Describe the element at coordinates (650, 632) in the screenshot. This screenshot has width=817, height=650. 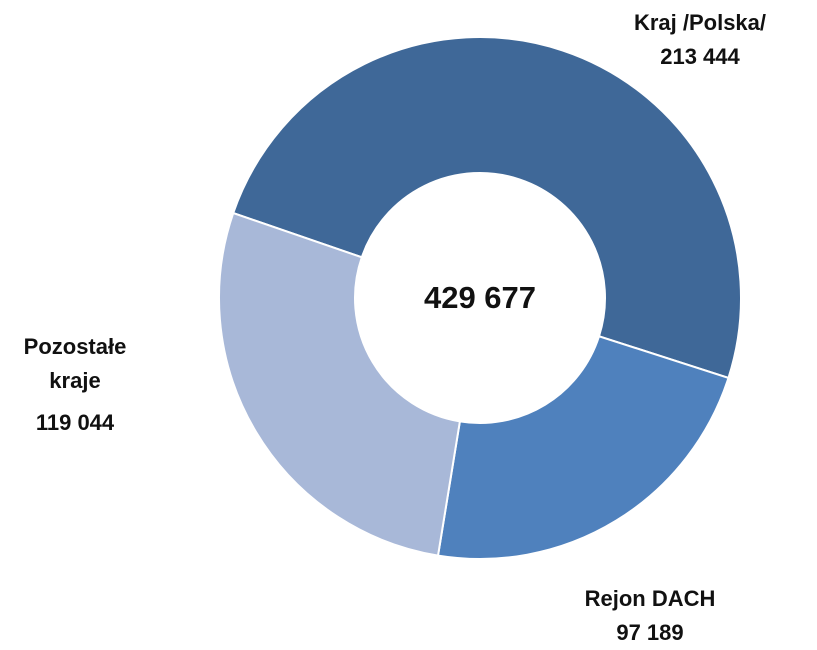
I see `value-label: 97 189` at that location.